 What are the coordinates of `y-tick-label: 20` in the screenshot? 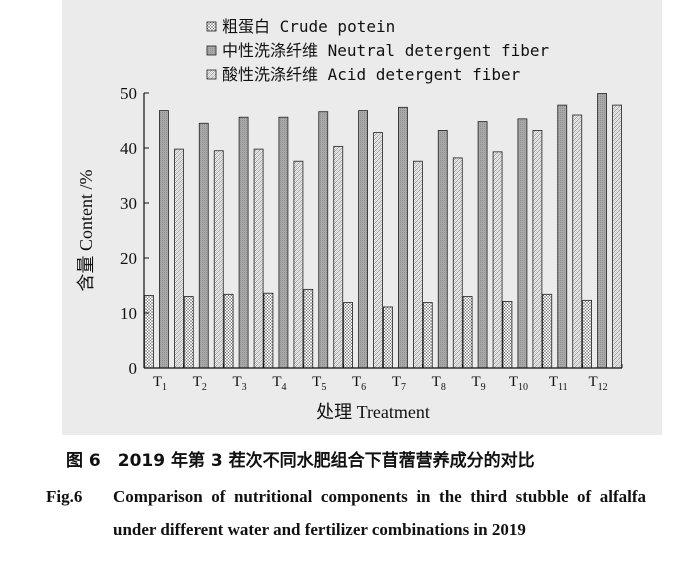 It's located at (128, 258).